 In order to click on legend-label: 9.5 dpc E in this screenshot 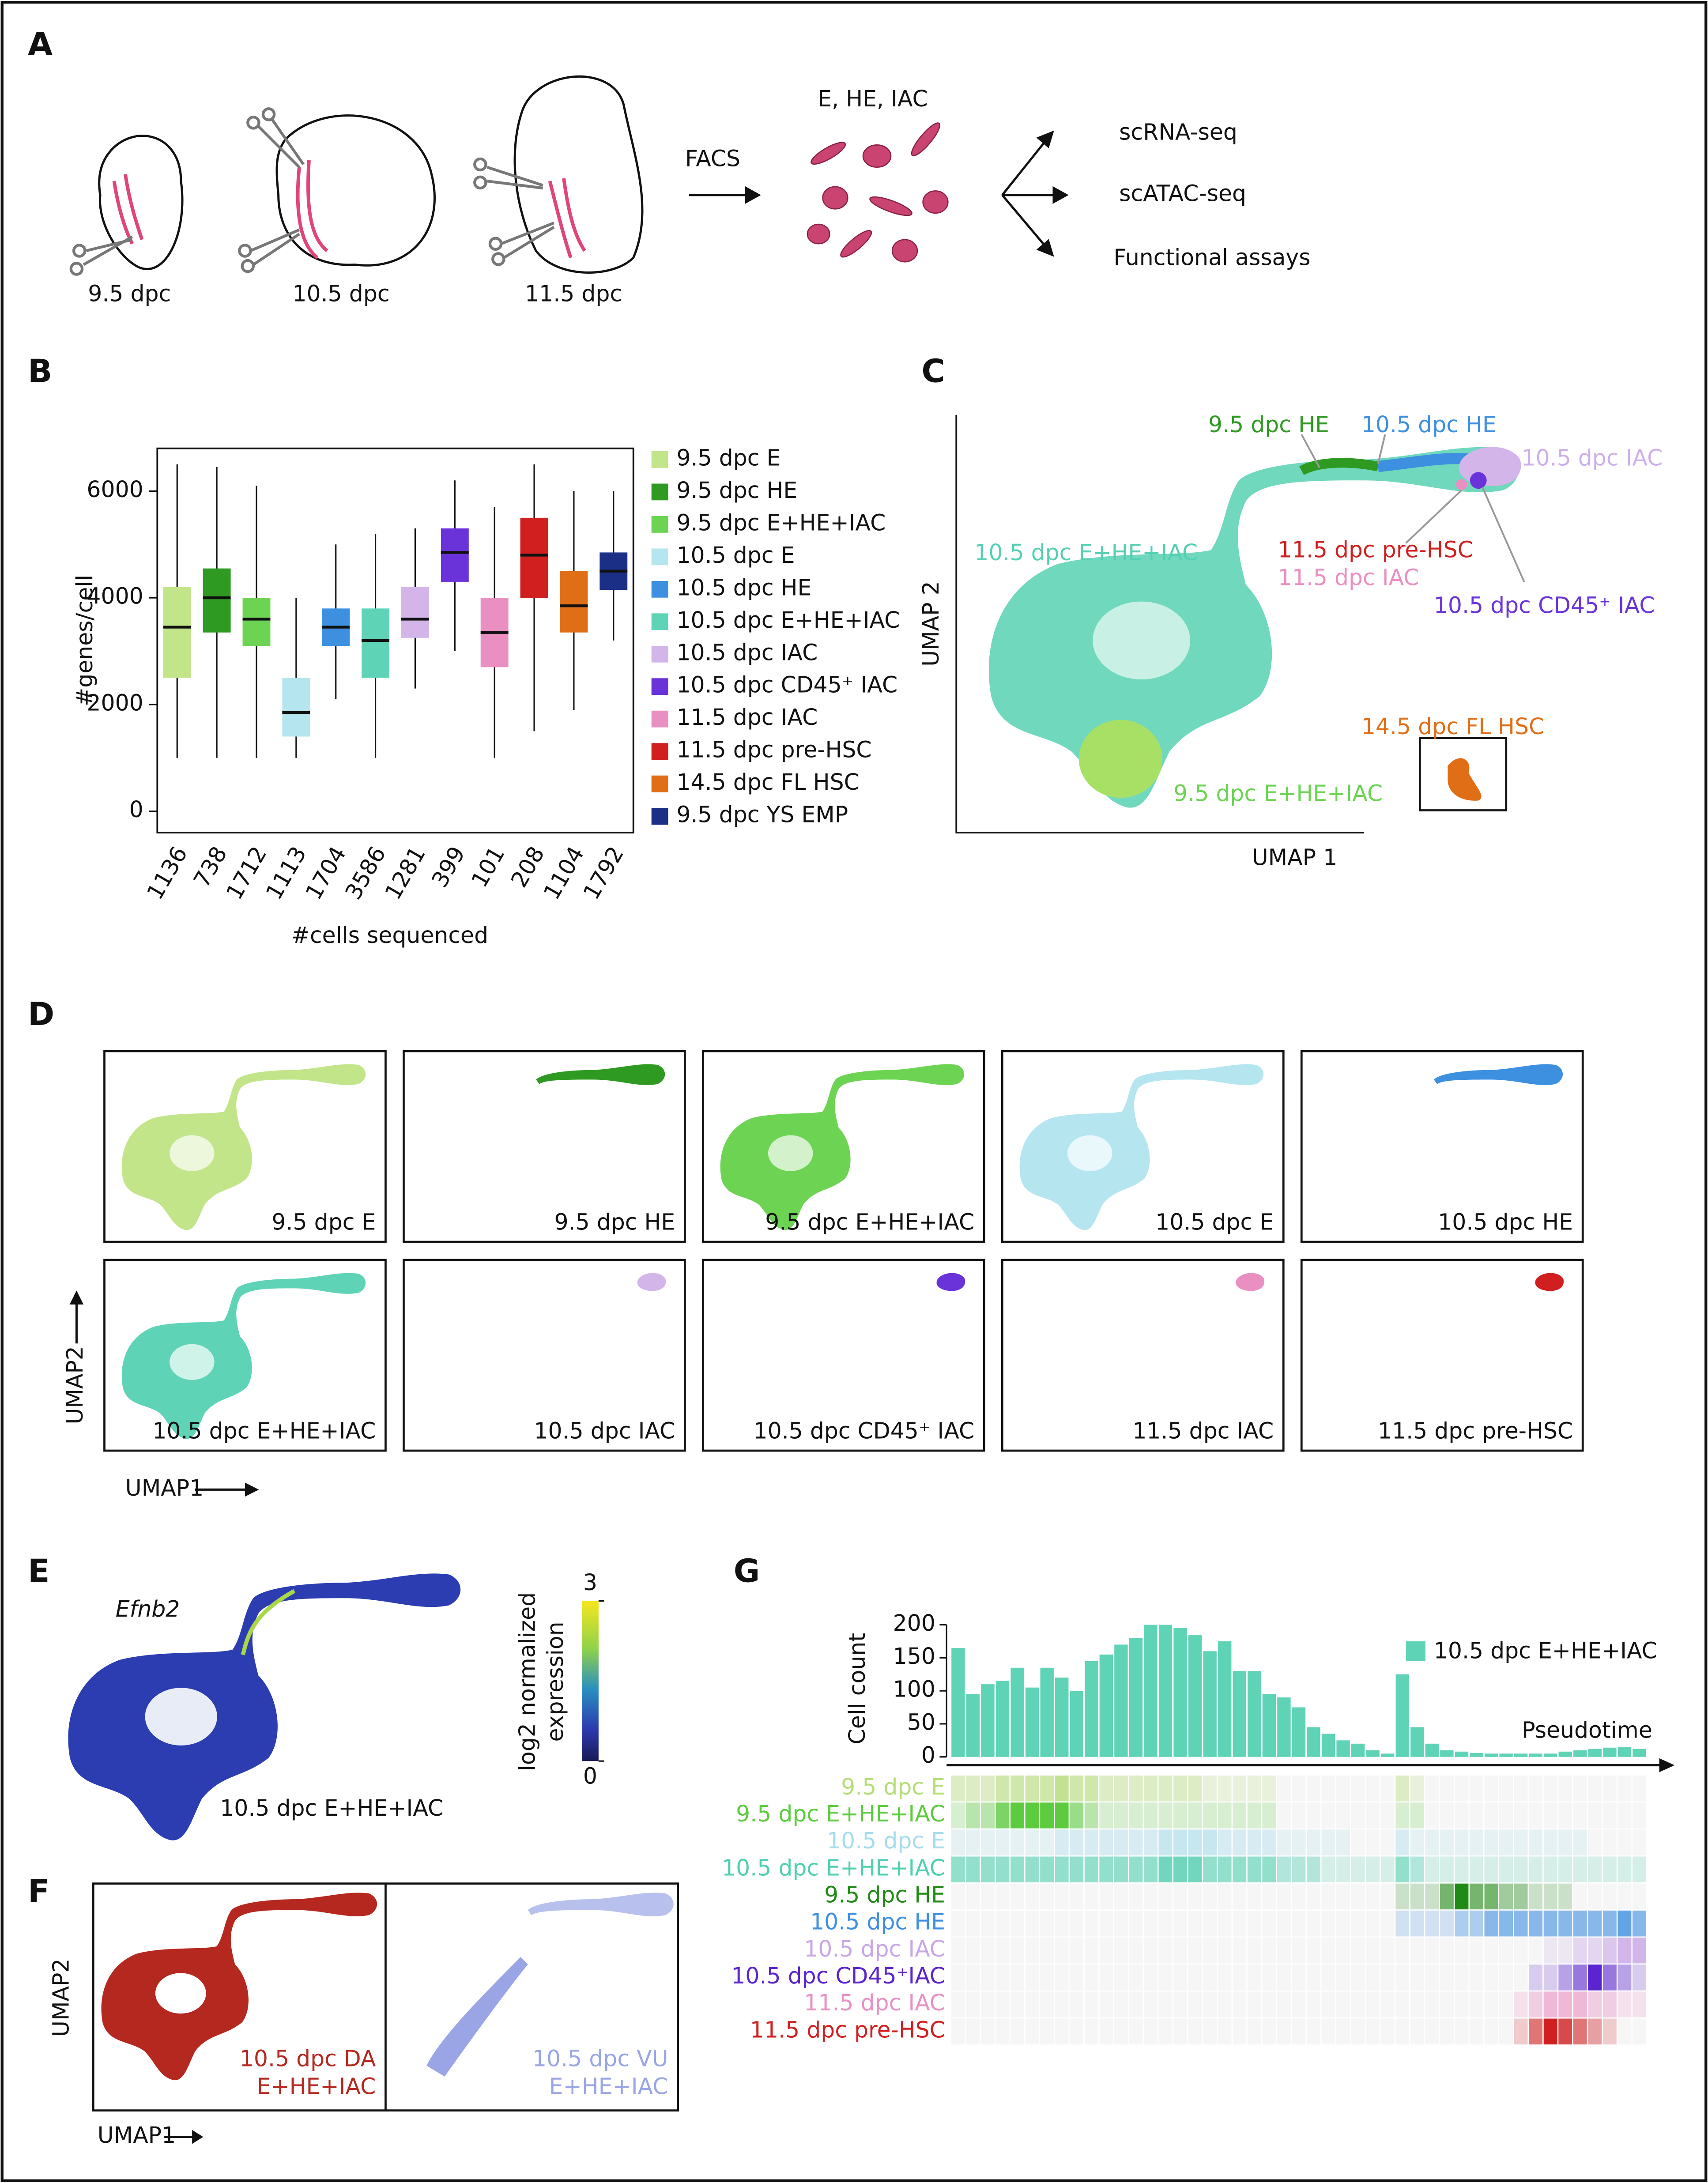, I will do `click(728, 458)`.